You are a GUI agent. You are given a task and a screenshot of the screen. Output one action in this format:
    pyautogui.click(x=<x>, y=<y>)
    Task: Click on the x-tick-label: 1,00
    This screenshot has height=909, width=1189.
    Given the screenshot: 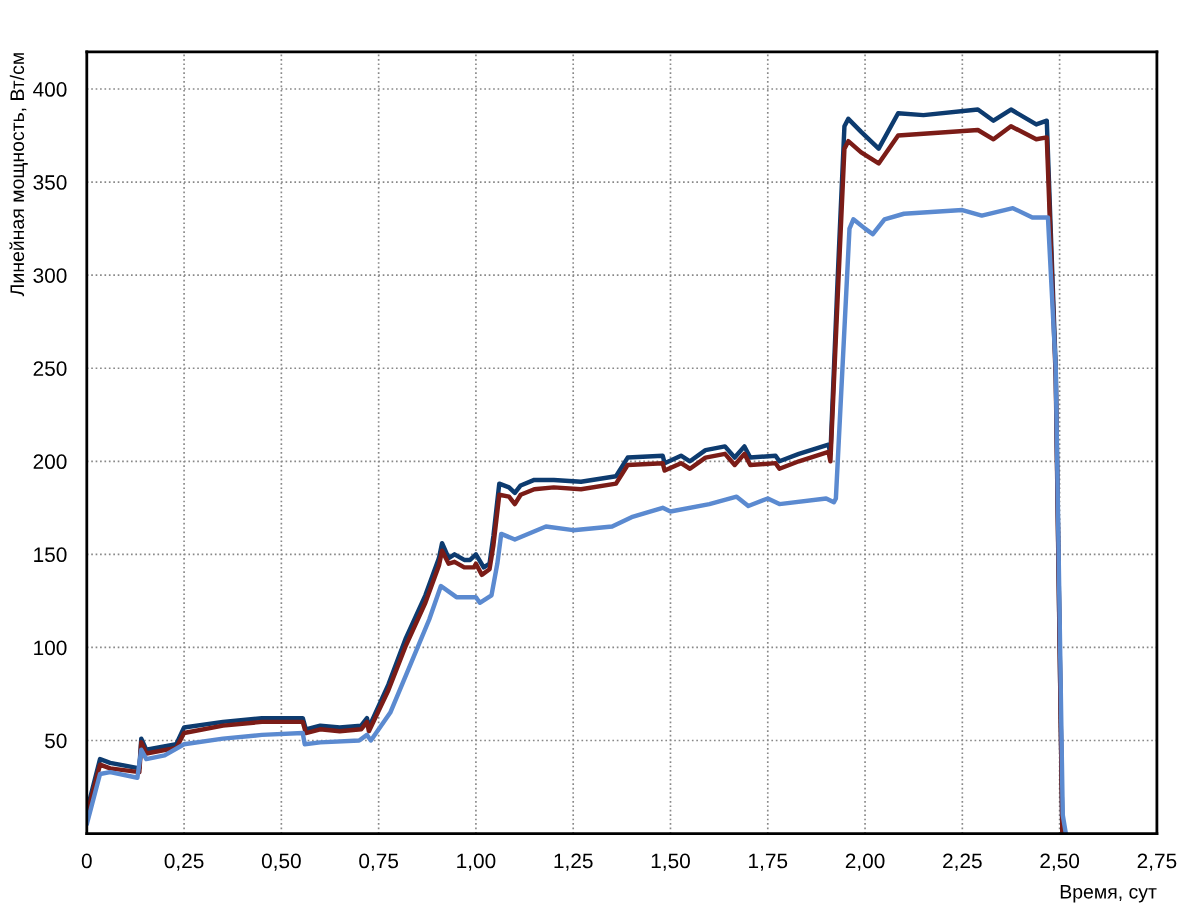 What is the action you would take?
    pyautogui.click(x=476, y=862)
    